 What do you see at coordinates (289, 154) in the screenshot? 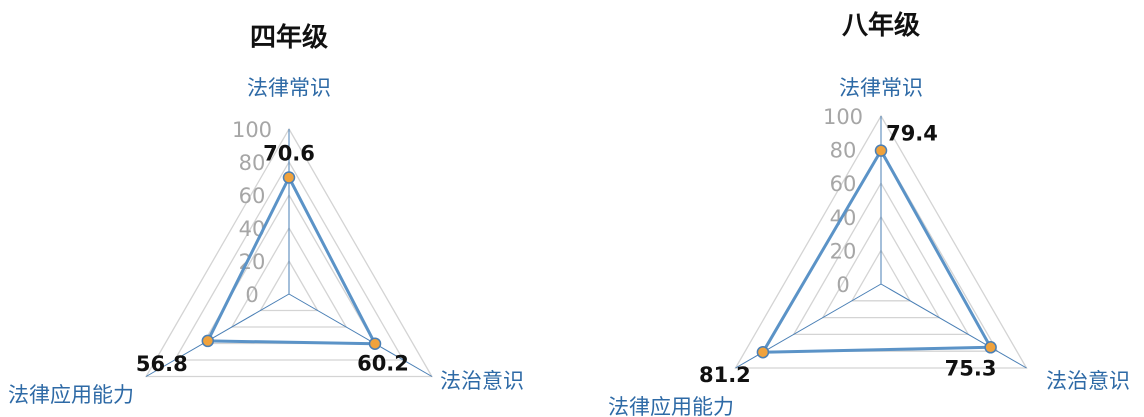
I see `data-label: 70.6` at bounding box center [289, 154].